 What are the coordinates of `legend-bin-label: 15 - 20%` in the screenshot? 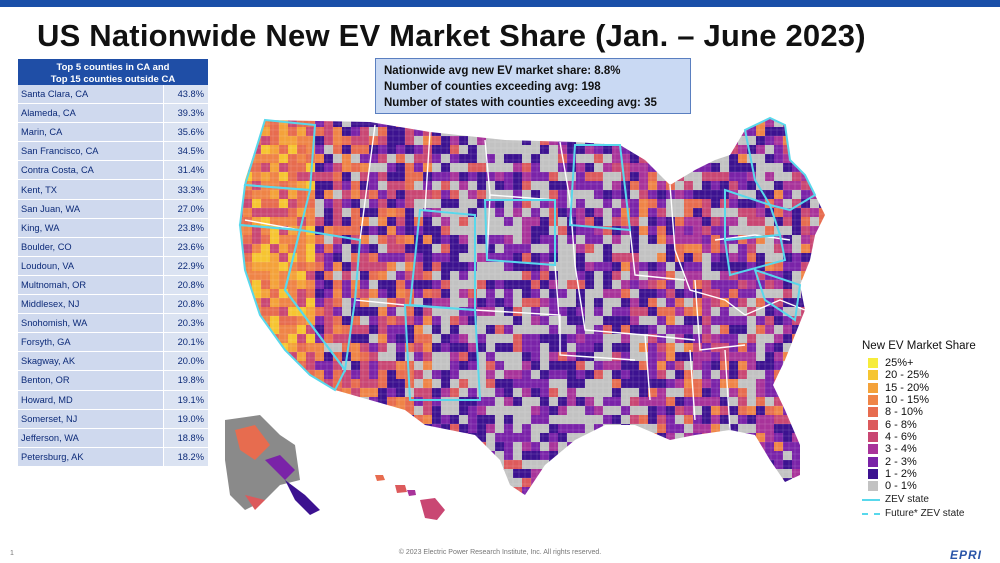 It's located at (907, 387).